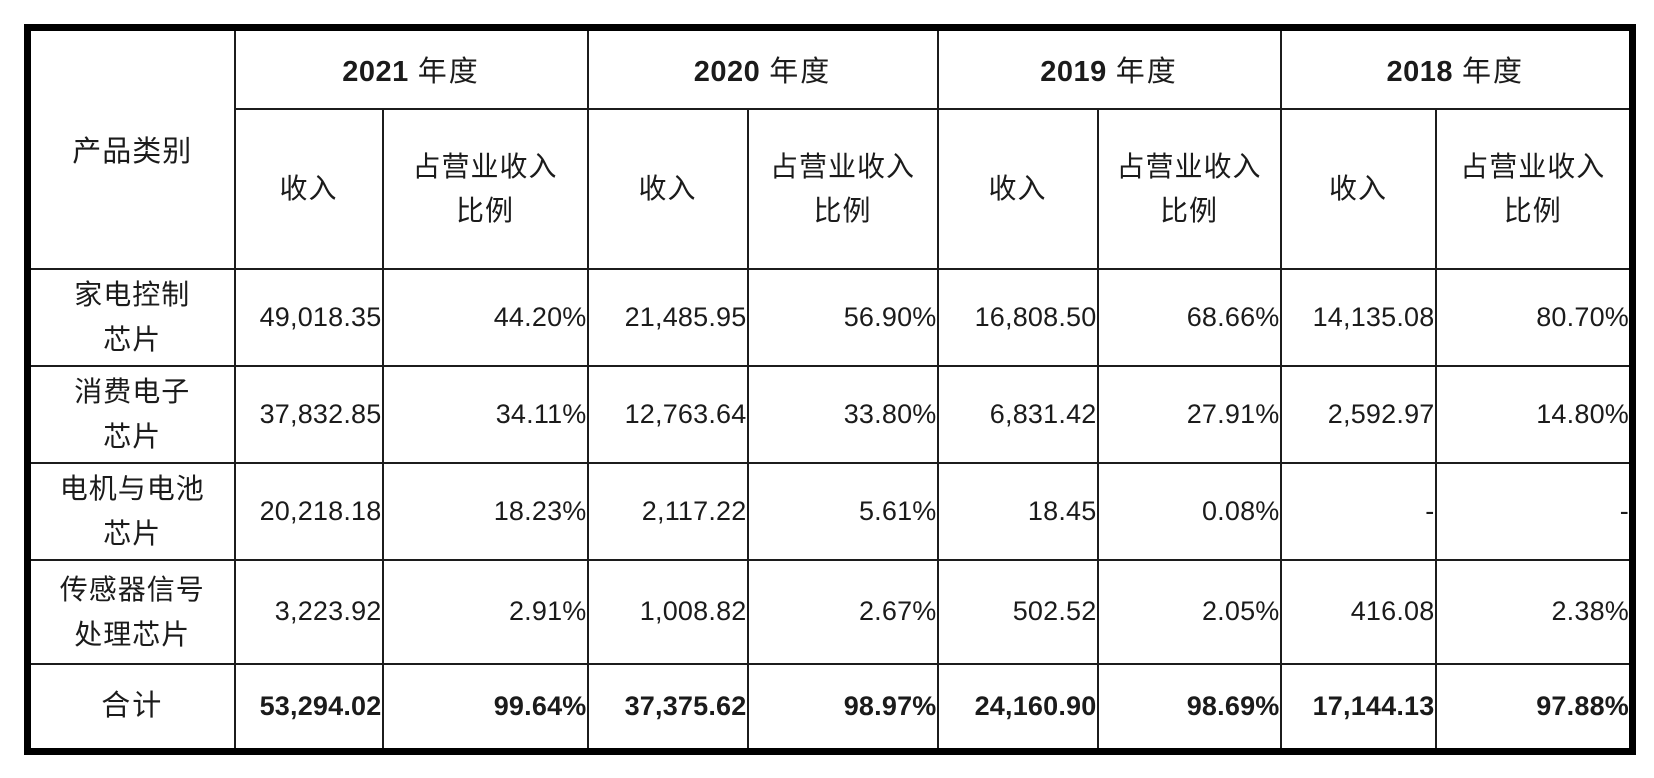 This screenshot has height=778, width=1654. What do you see at coordinates (308, 317) in the screenshot?
I see `cell-2021-revenue: 49,018.35` at bounding box center [308, 317].